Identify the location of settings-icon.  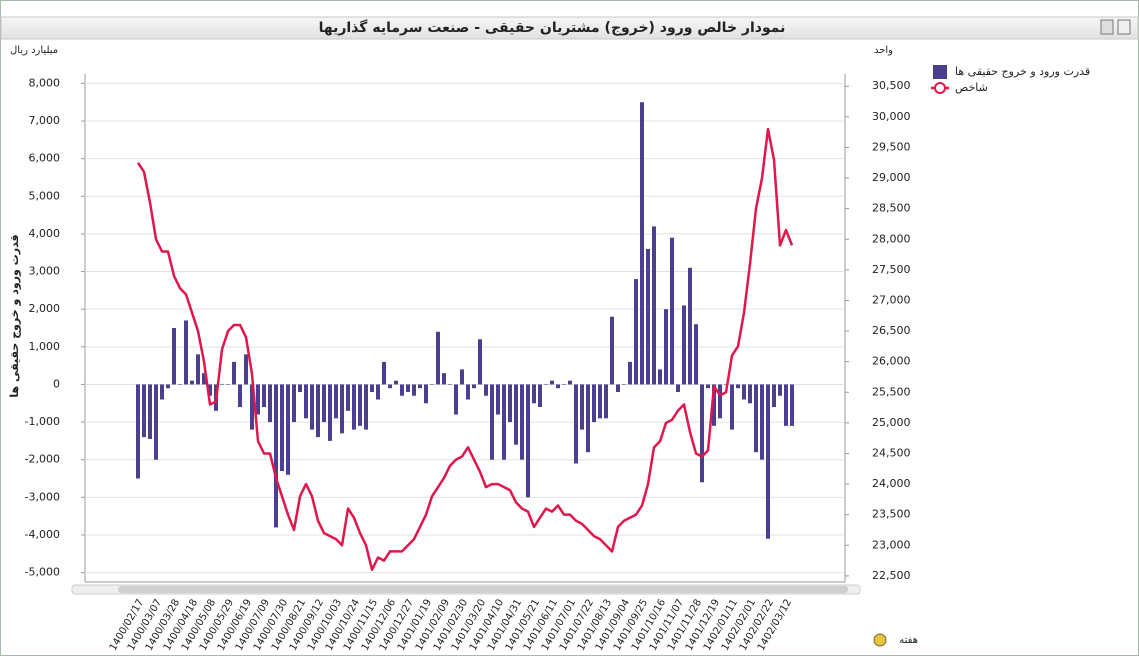
(880, 640).